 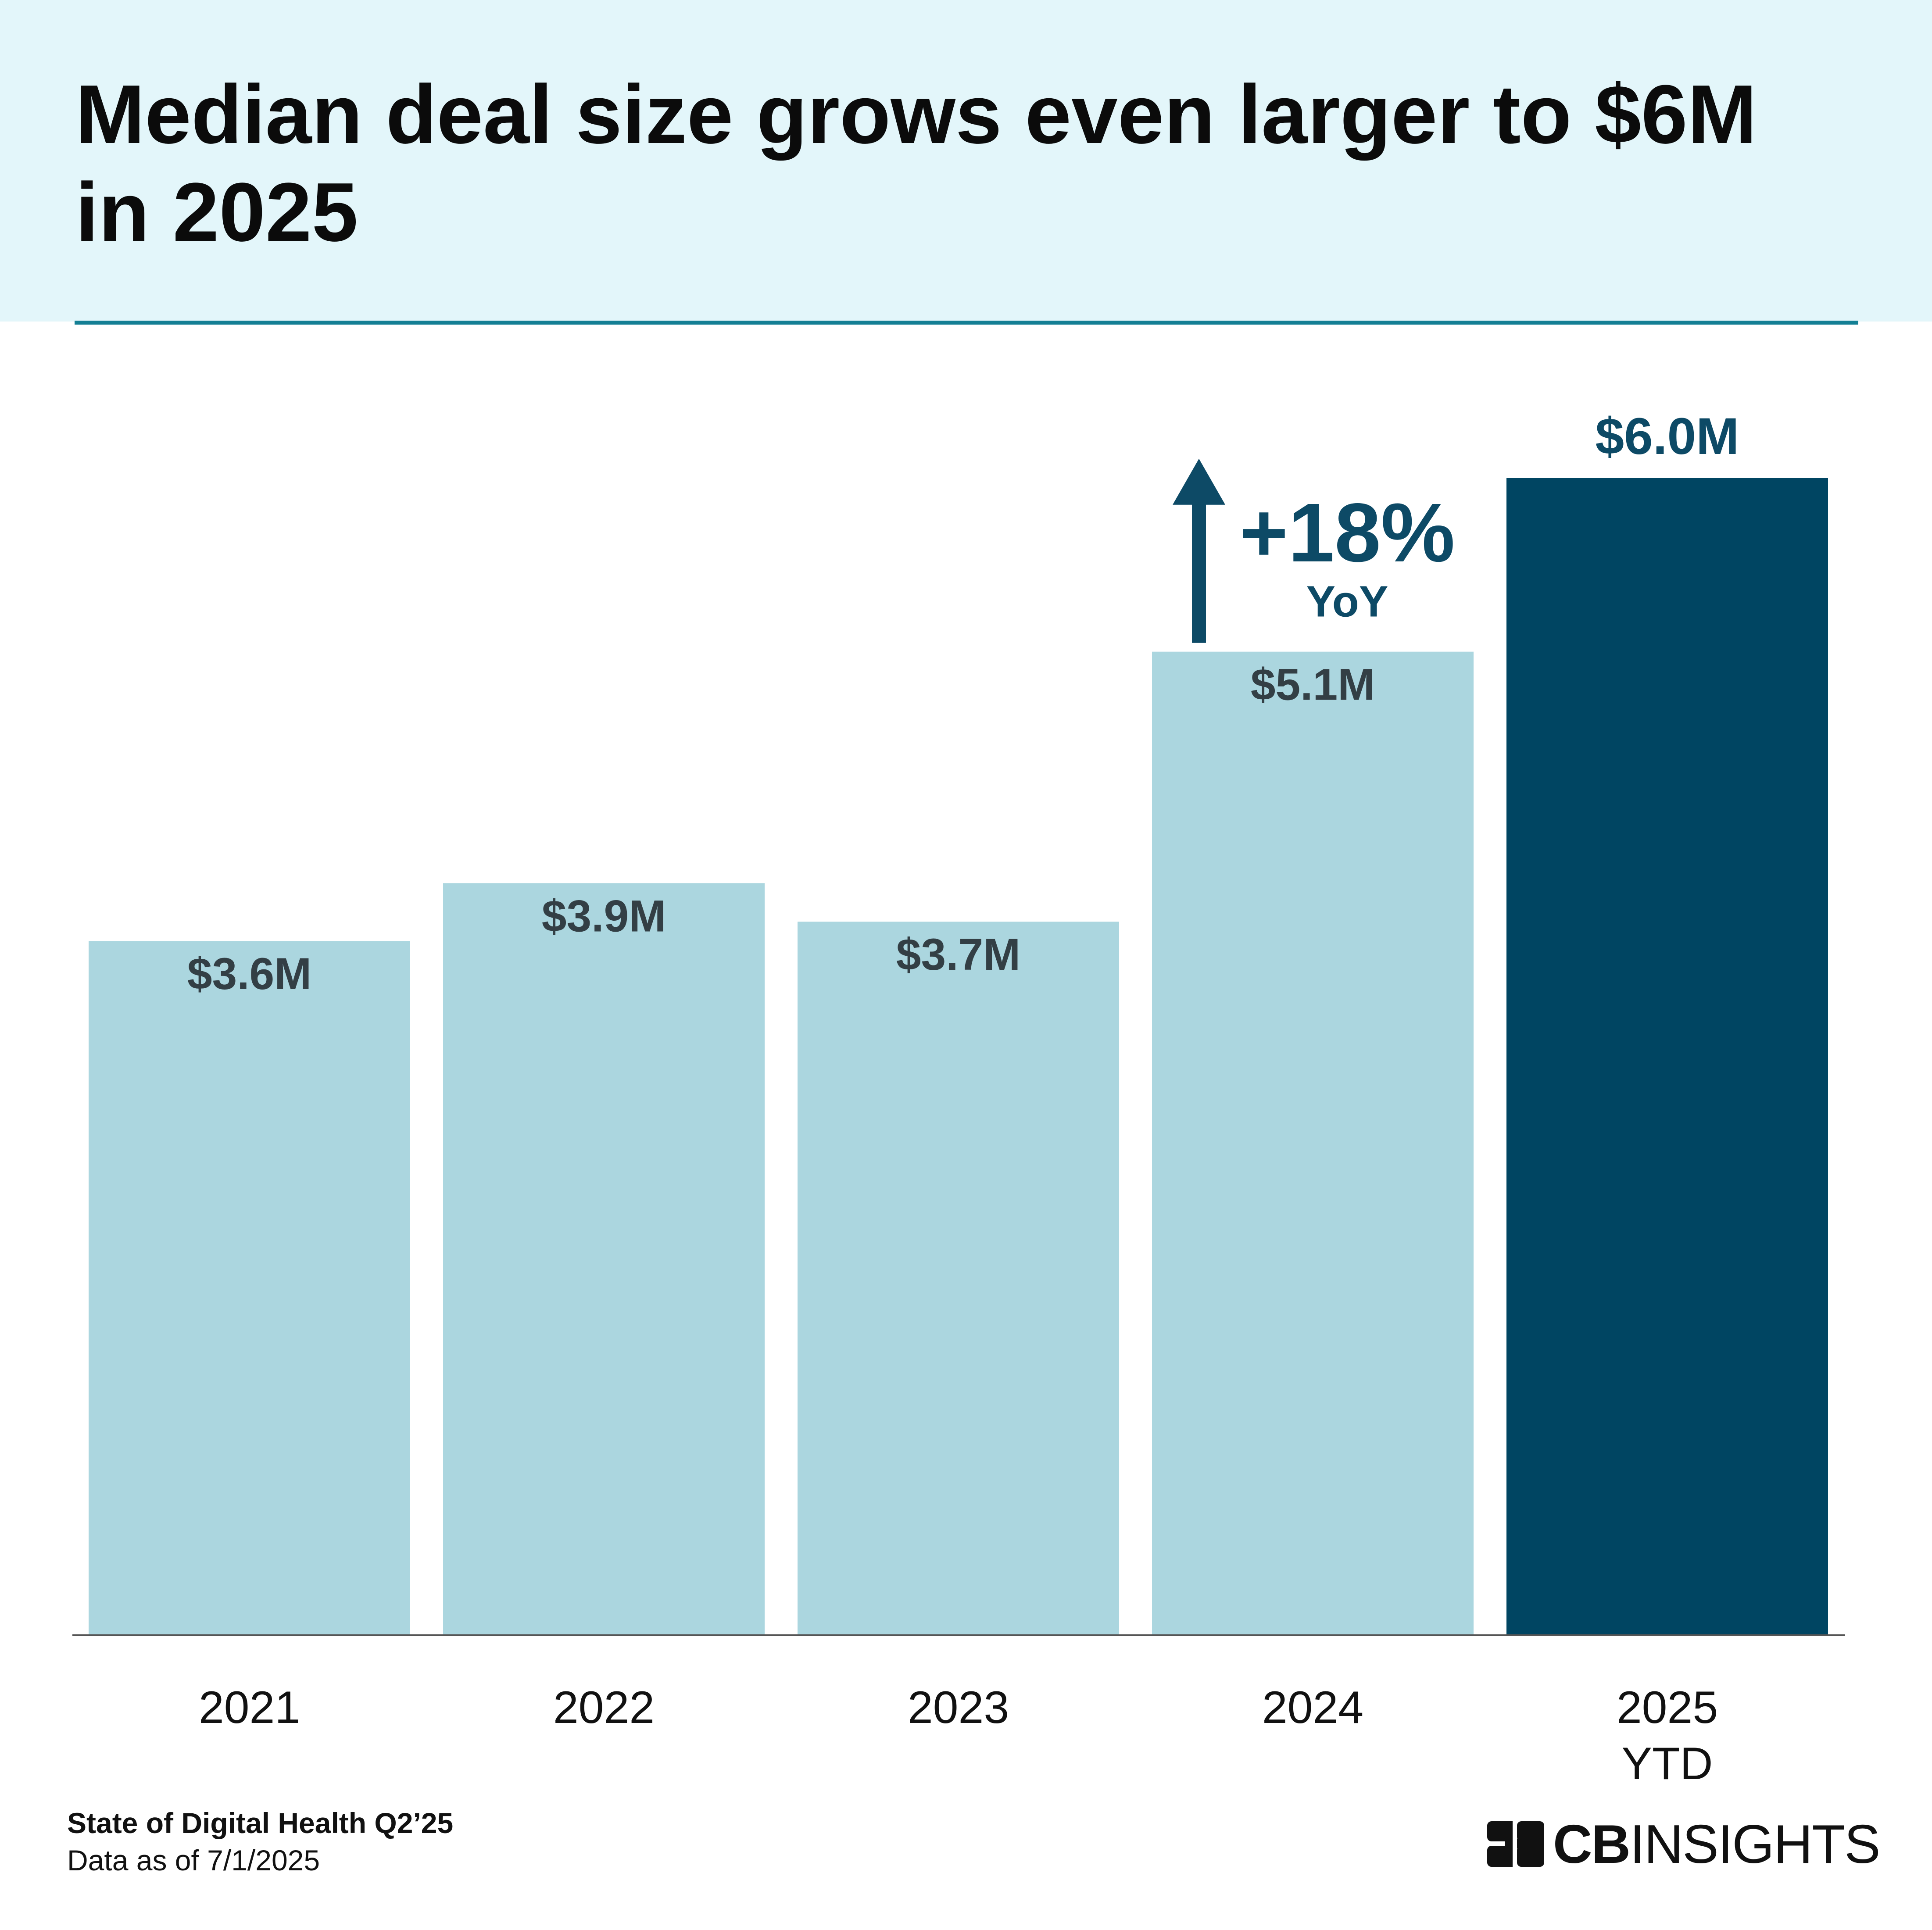 I want to click on cb-insights-logo-text: CBINSIGHTS, so click(x=1717, y=1845).